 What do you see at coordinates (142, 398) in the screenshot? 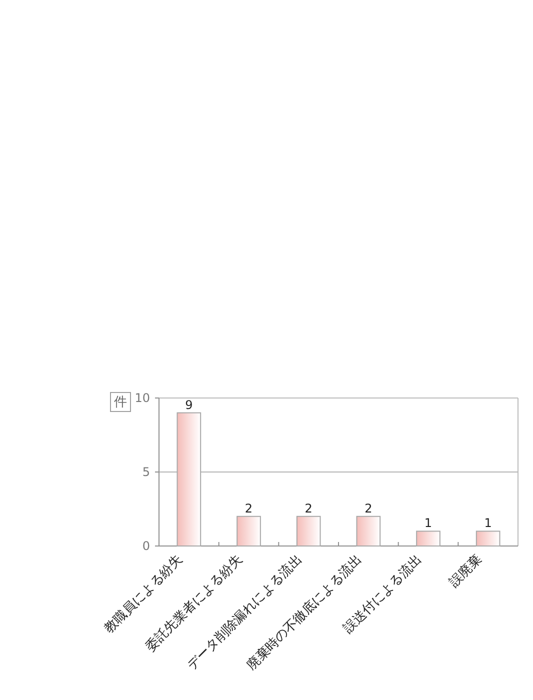
I see `y-tick-label: 10` at bounding box center [142, 398].